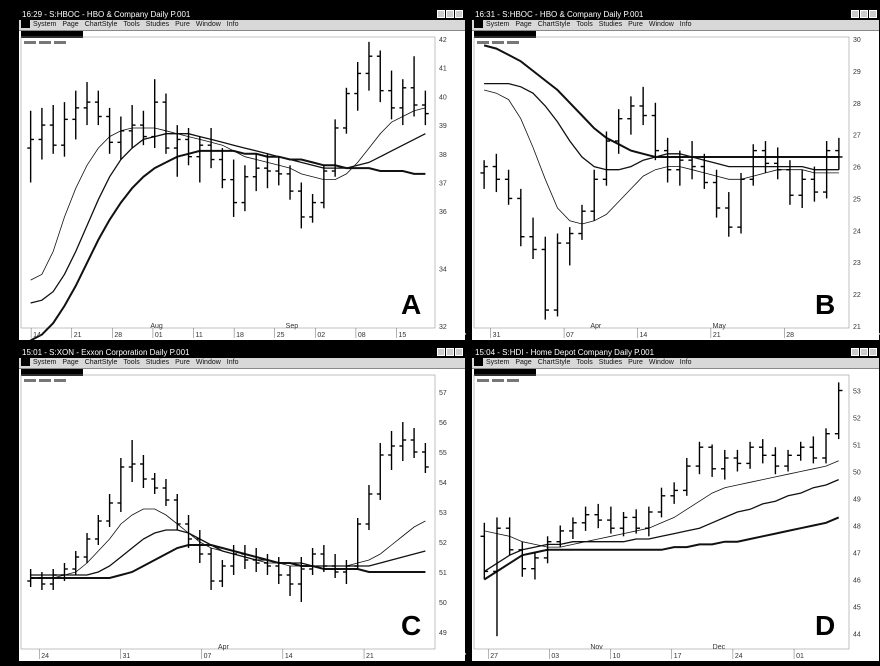 The image size is (880, 666). I want to click on y-tick-label: 27, so click(857, 136).